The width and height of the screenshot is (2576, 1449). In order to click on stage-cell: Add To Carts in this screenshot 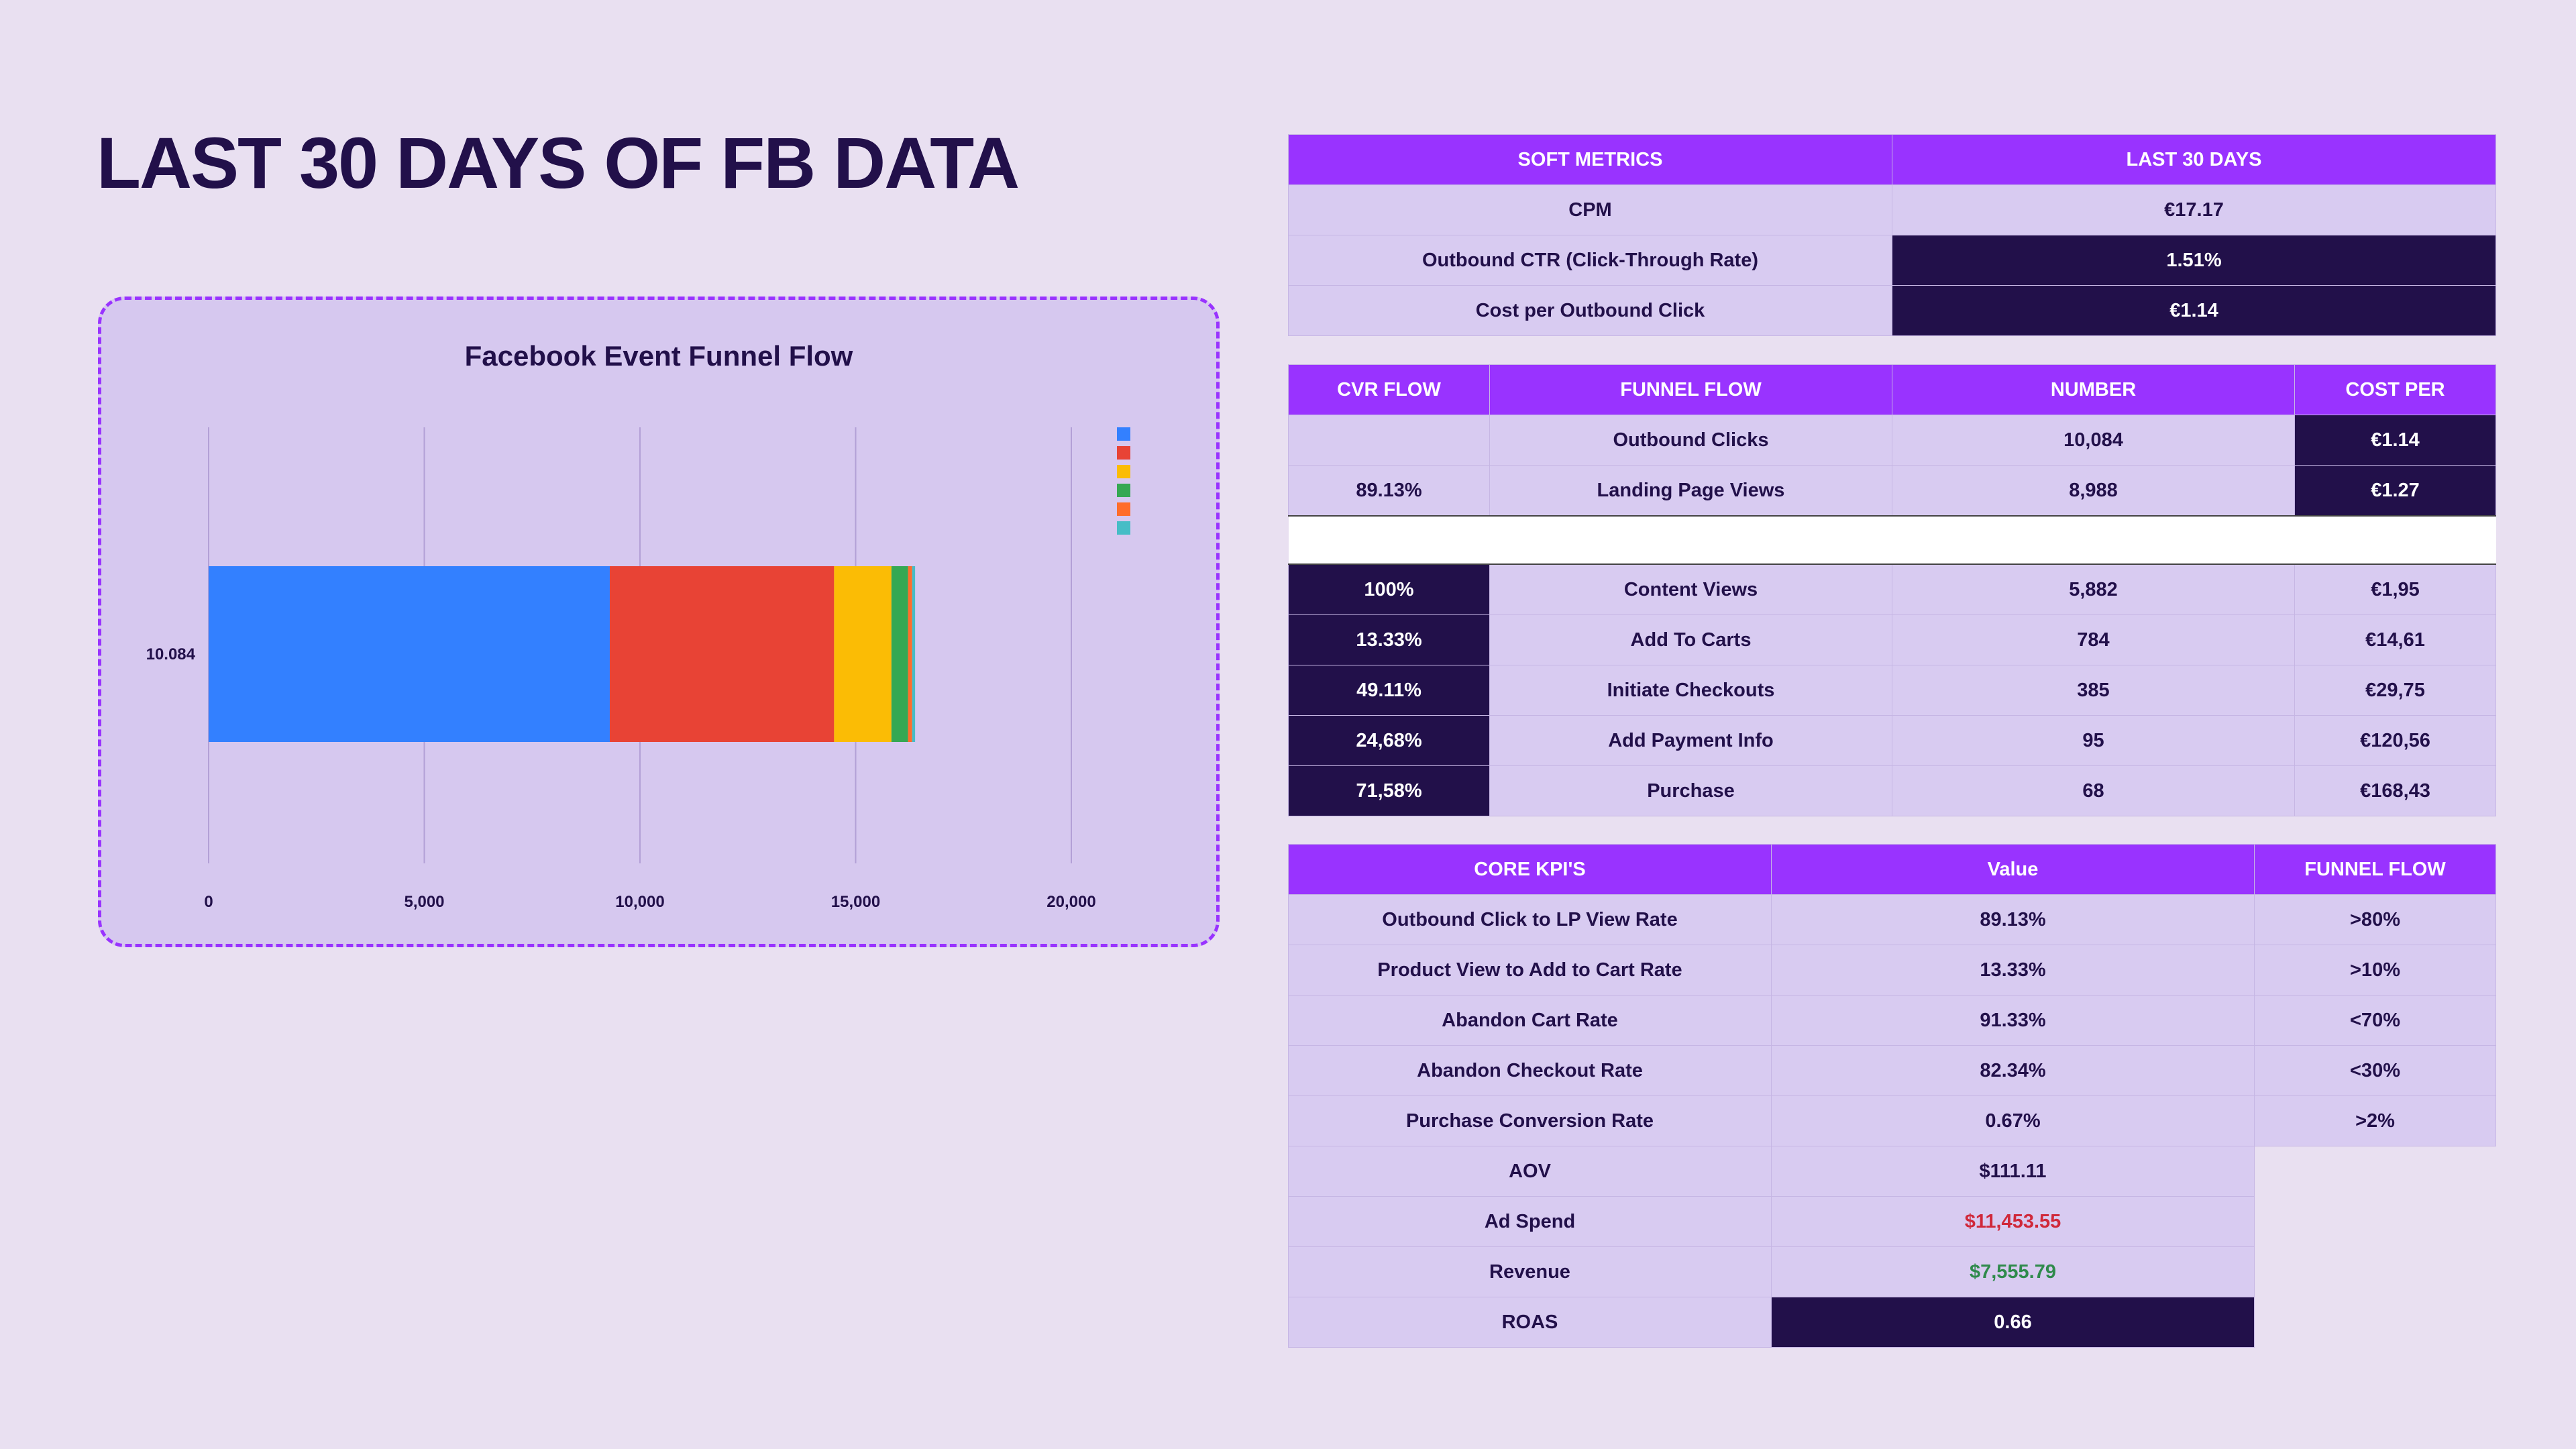, I will do `click(1690, 639)`.